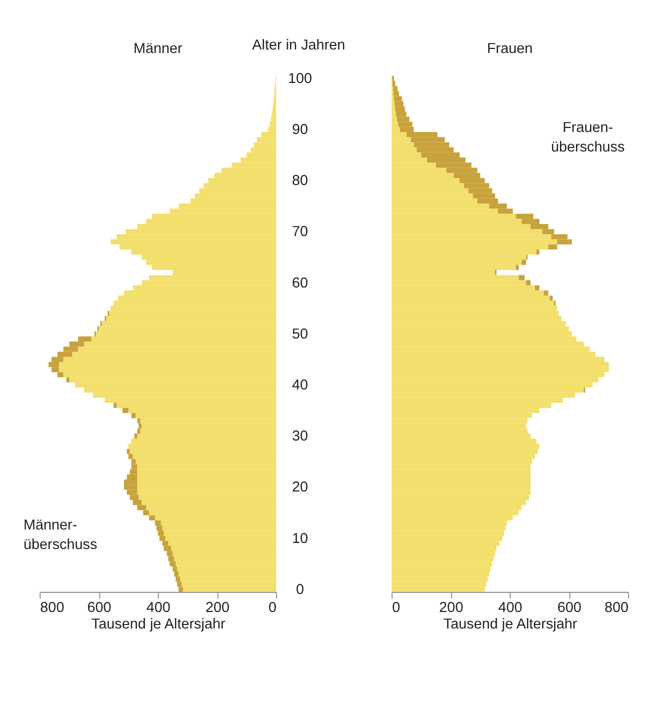 The image size is (647, 715). I want to click on chart-title: Männer, so click(158, 49).